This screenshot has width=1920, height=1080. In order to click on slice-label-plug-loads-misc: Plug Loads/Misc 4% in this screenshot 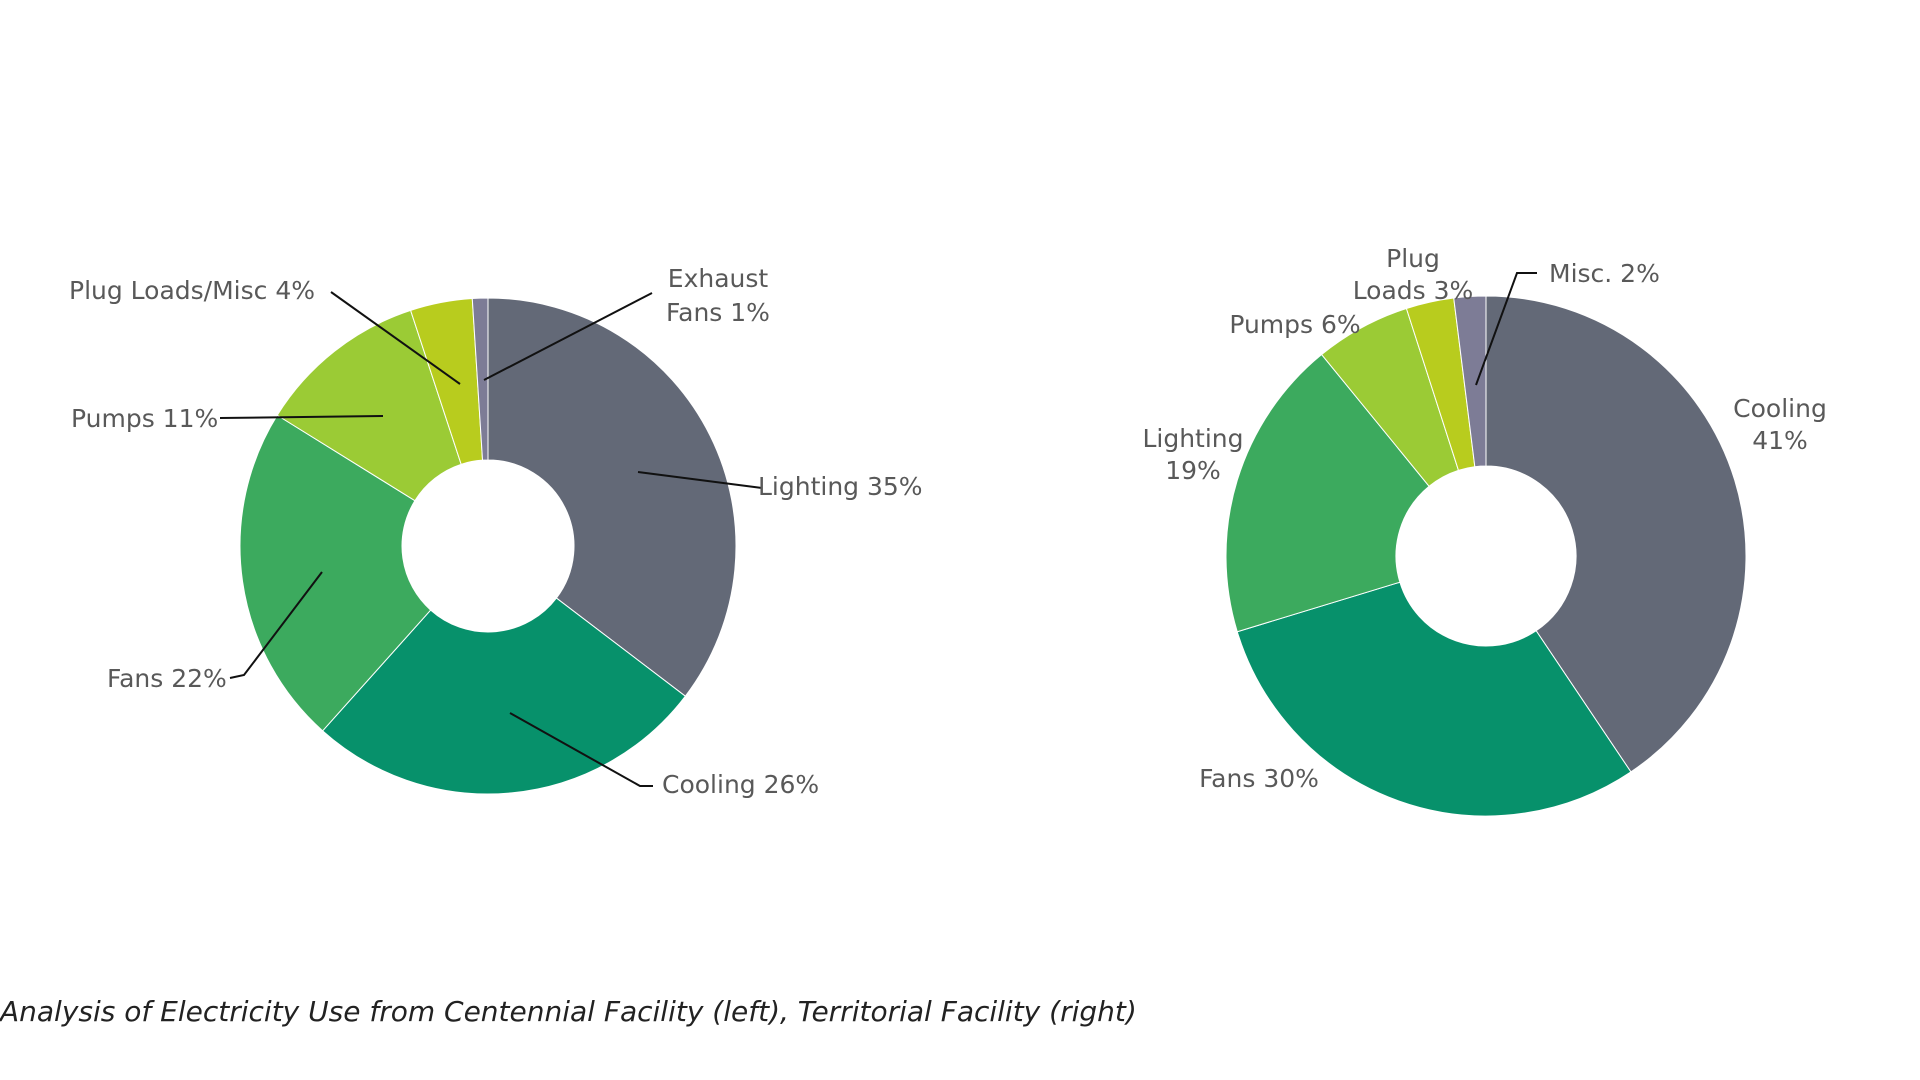, I will do `click(192, 290)`.